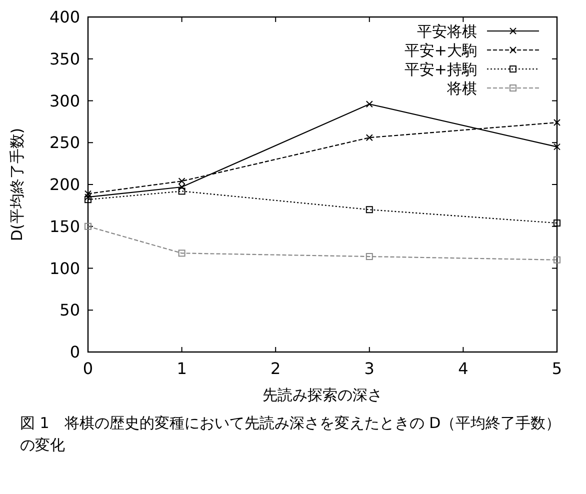 The image size is (586, 494). What do you see at coordinates (440, 50) in the screenshot?
I see `legend-label: 平安+大駒` at bounding box center [440, 50].